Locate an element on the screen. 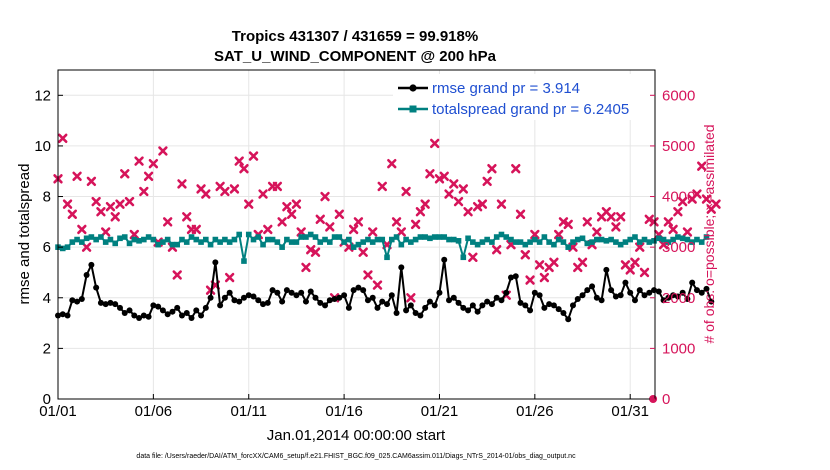  right-y-tick-label: 6000 is located at coordinates (678, 95).